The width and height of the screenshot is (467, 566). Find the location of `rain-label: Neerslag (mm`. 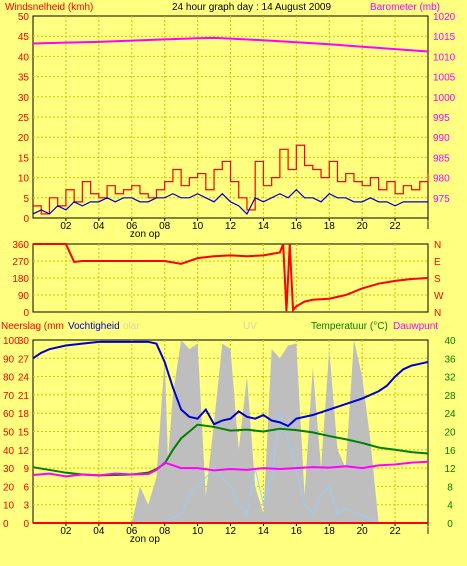

rain-label: Neerslag (mm is located at coordinates (32, 326).